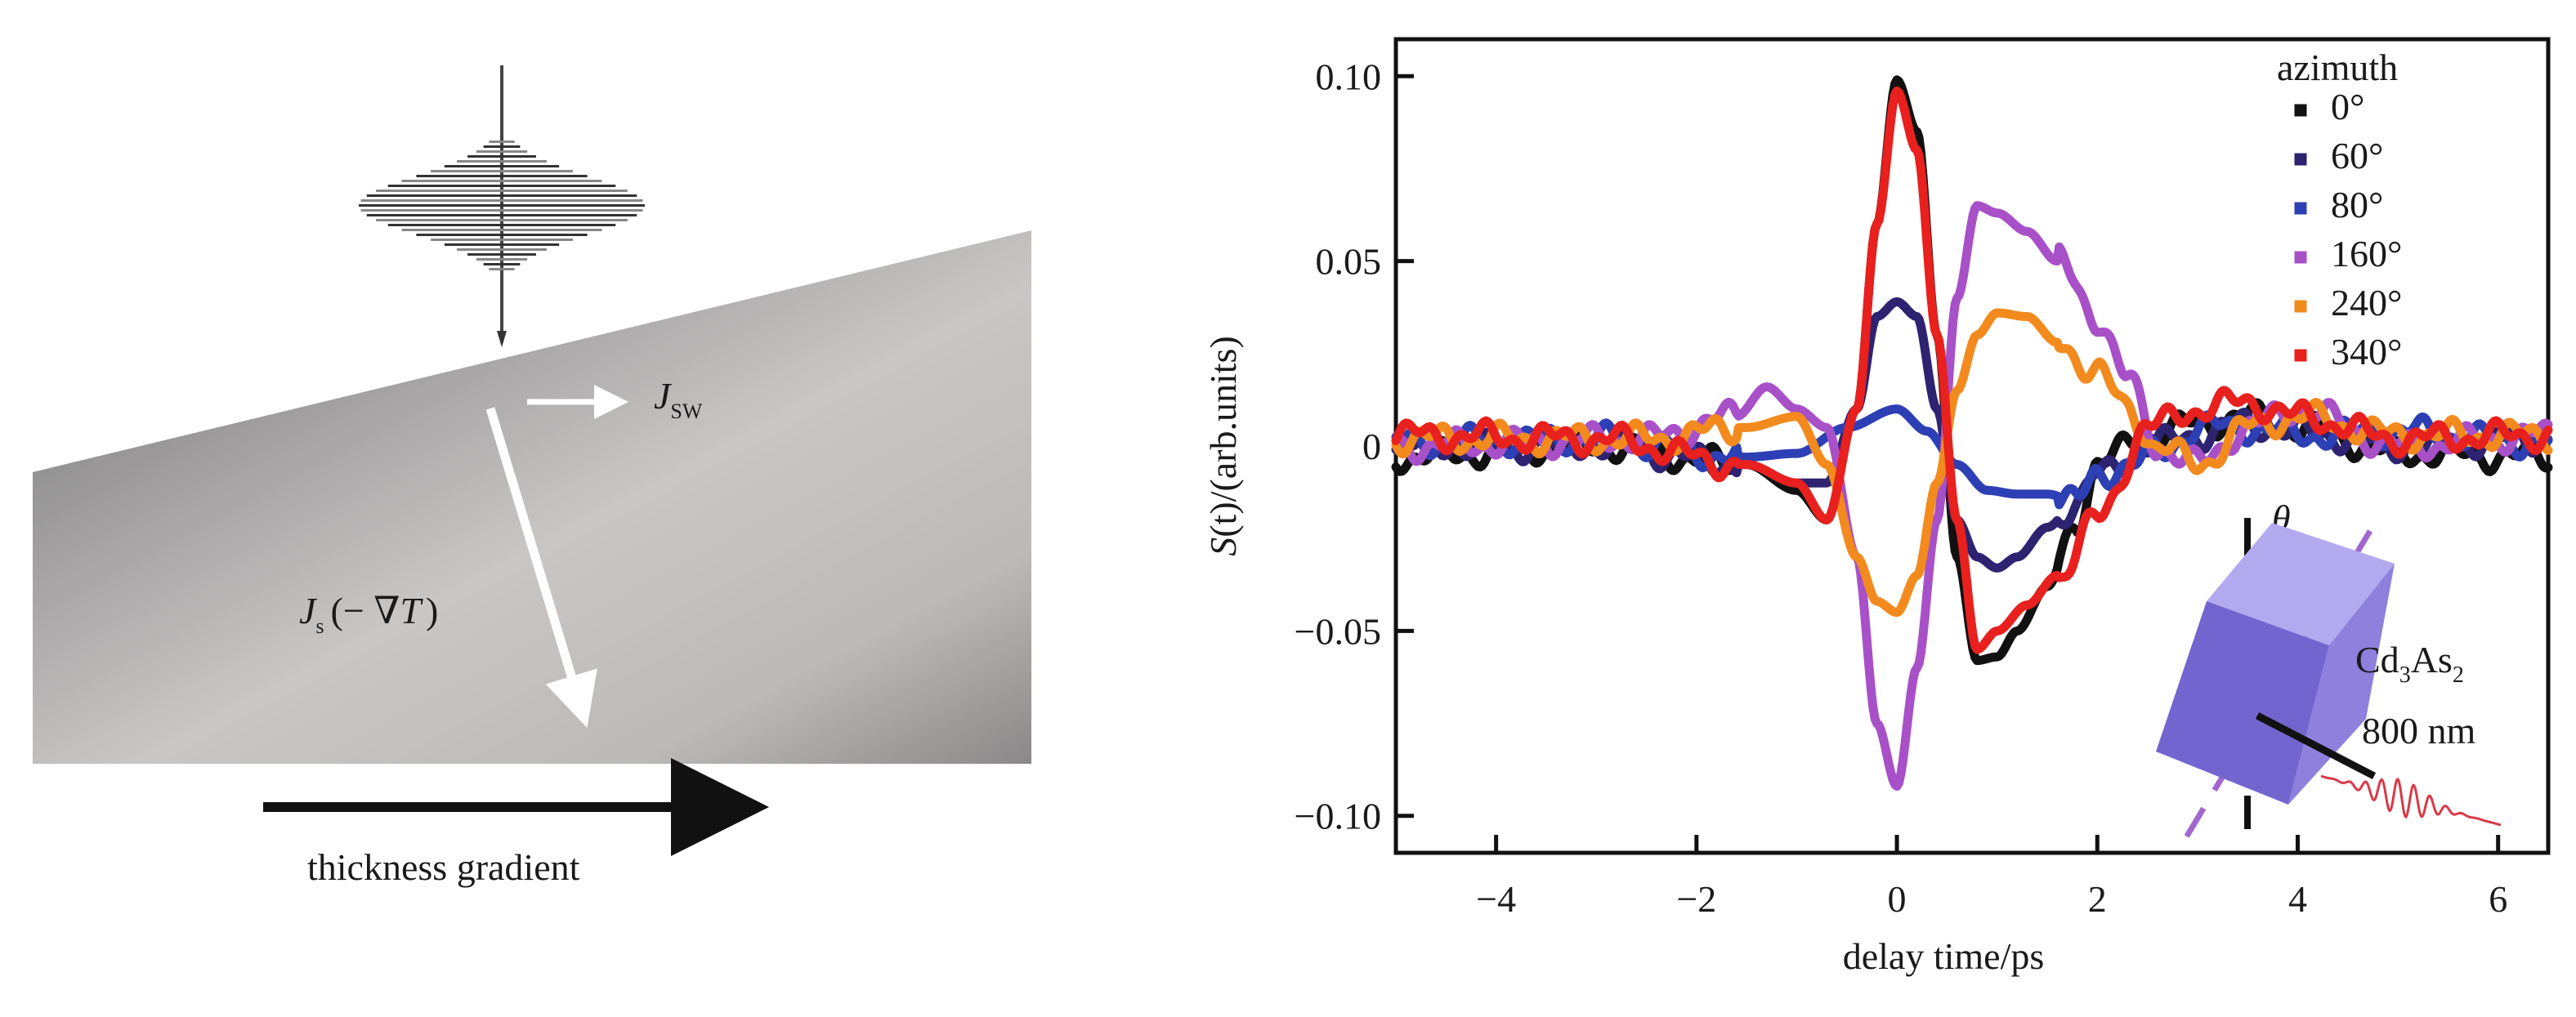 This screenshot has height=1017, width=2576. I want to click on x-tick-label: 0, so click(1897, 899).